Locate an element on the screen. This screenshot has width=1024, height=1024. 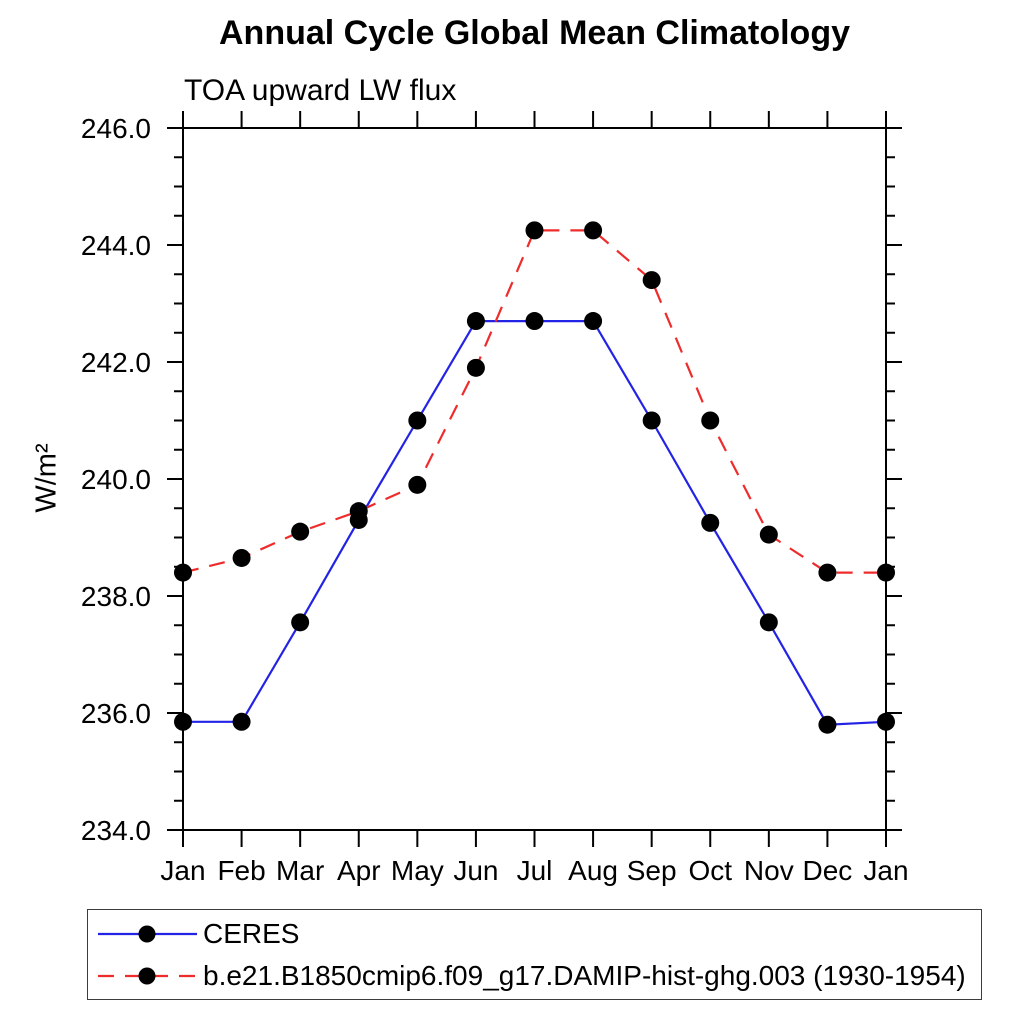
x-tick-label: May is located at coordinates (417, 870).